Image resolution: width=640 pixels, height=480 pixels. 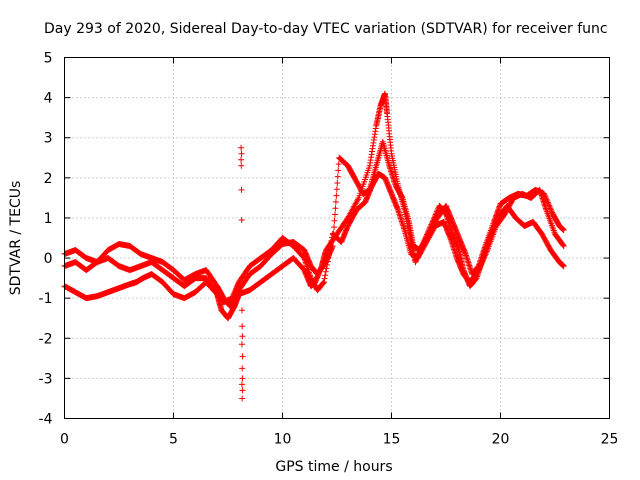 I want to click on y-tick-label: 3, so click(x=48, y=139).